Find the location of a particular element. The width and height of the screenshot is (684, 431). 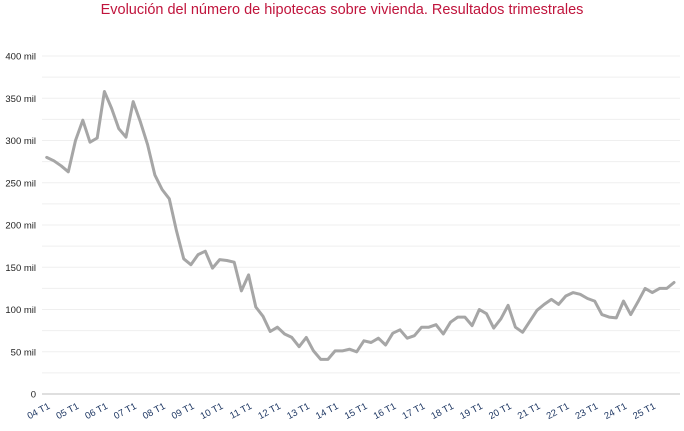

x-tick-label: 10 T1 is located at coordinates (212, 411).